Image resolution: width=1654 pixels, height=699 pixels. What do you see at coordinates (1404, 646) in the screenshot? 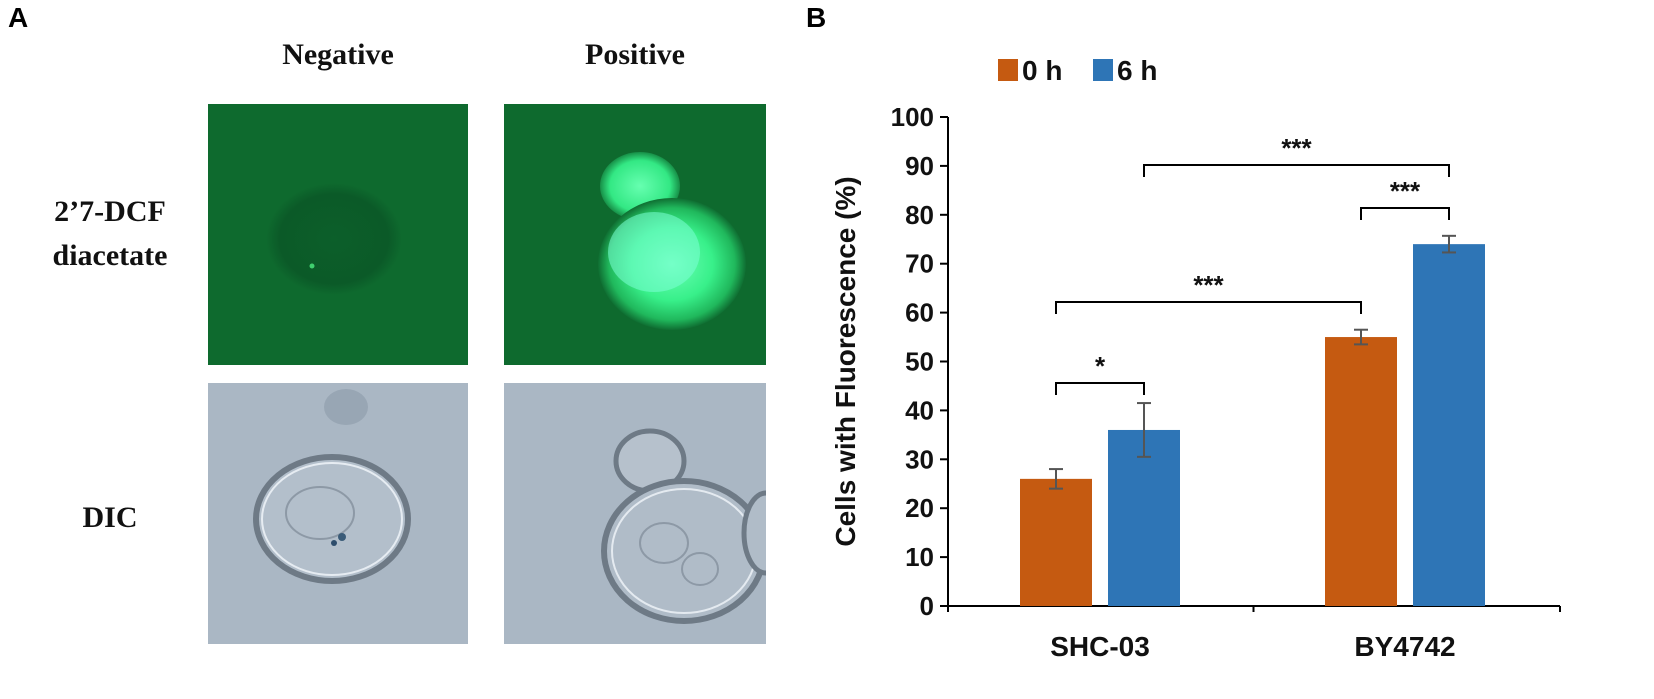
I see `x-tick-label: BY4742` at bounding box center [1404, 646].